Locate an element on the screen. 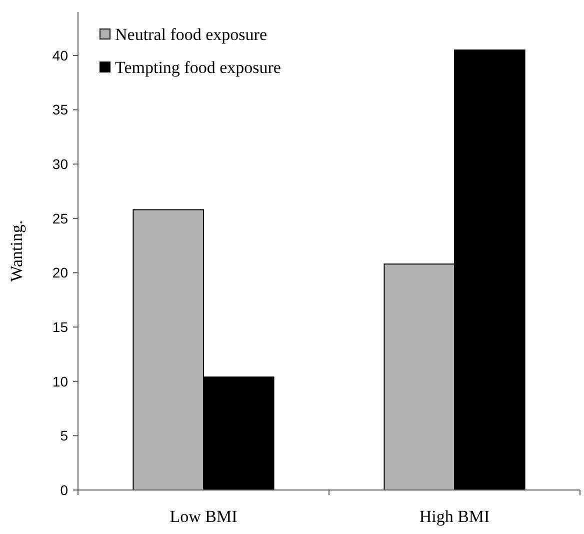  y-tick-label: 10 is located at coordinates (60, 381).